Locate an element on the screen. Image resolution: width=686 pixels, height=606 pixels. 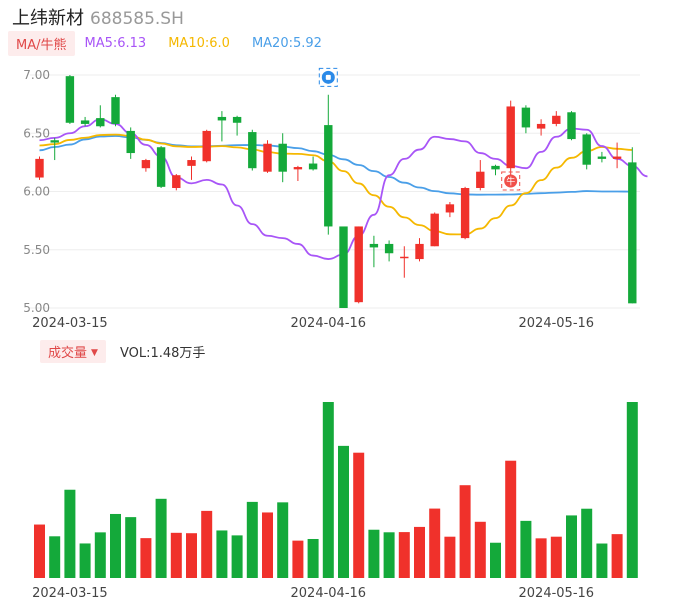
y-tick-label: 5.50 is located at coordinates (36, 250).